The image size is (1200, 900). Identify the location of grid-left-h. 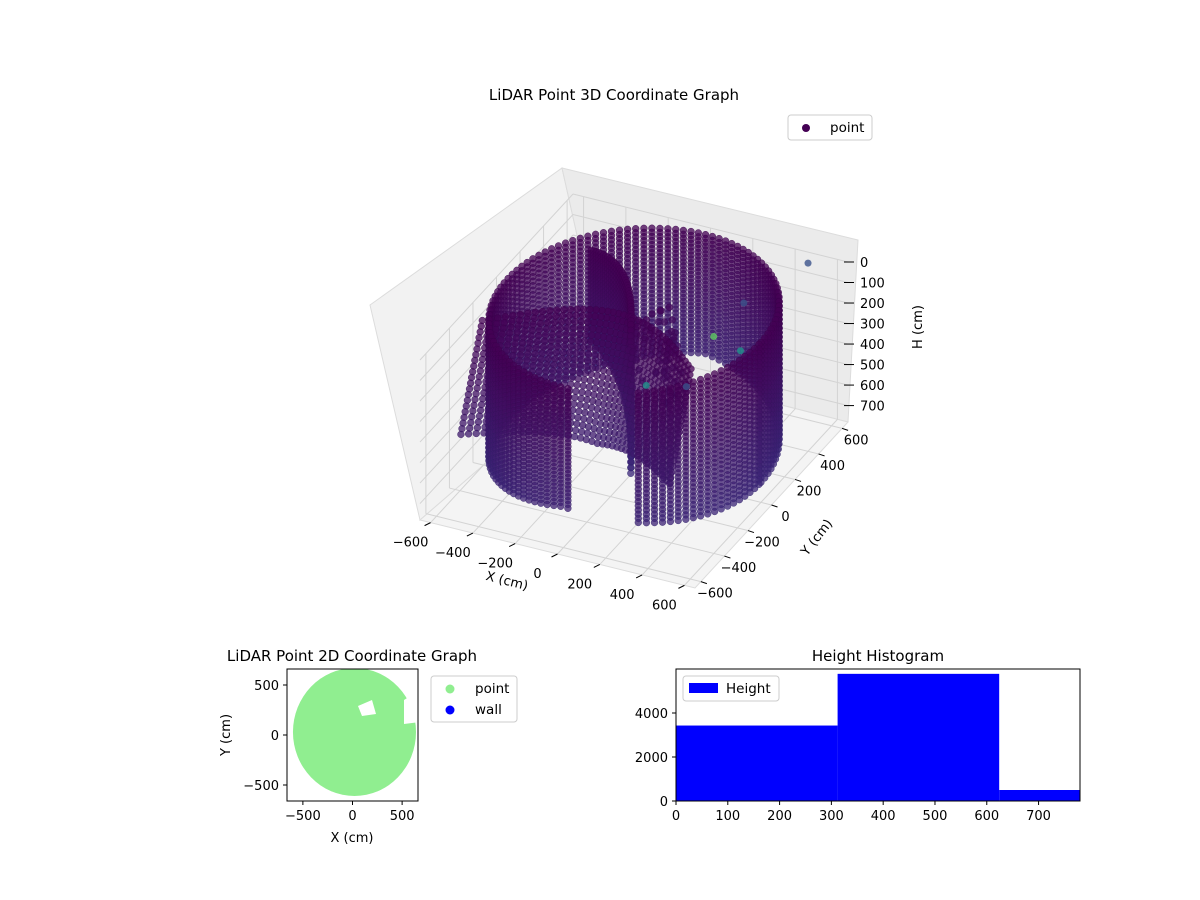
(496, 277).